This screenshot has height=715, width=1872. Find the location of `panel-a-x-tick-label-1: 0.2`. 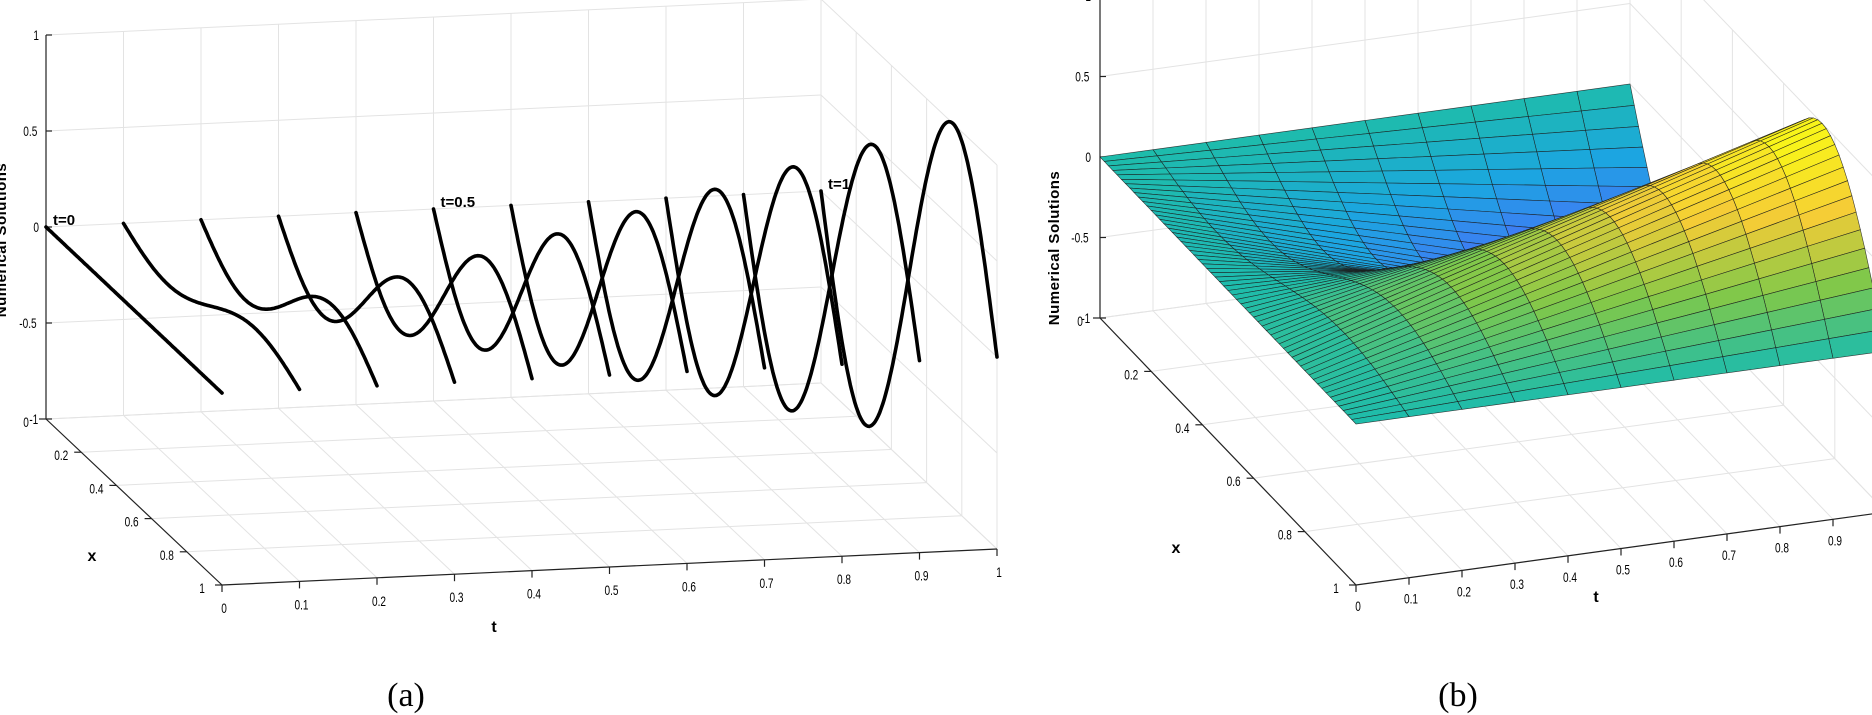

panel-a-x-tick-label-1: 0.2 is located at coordinates (61, 456).